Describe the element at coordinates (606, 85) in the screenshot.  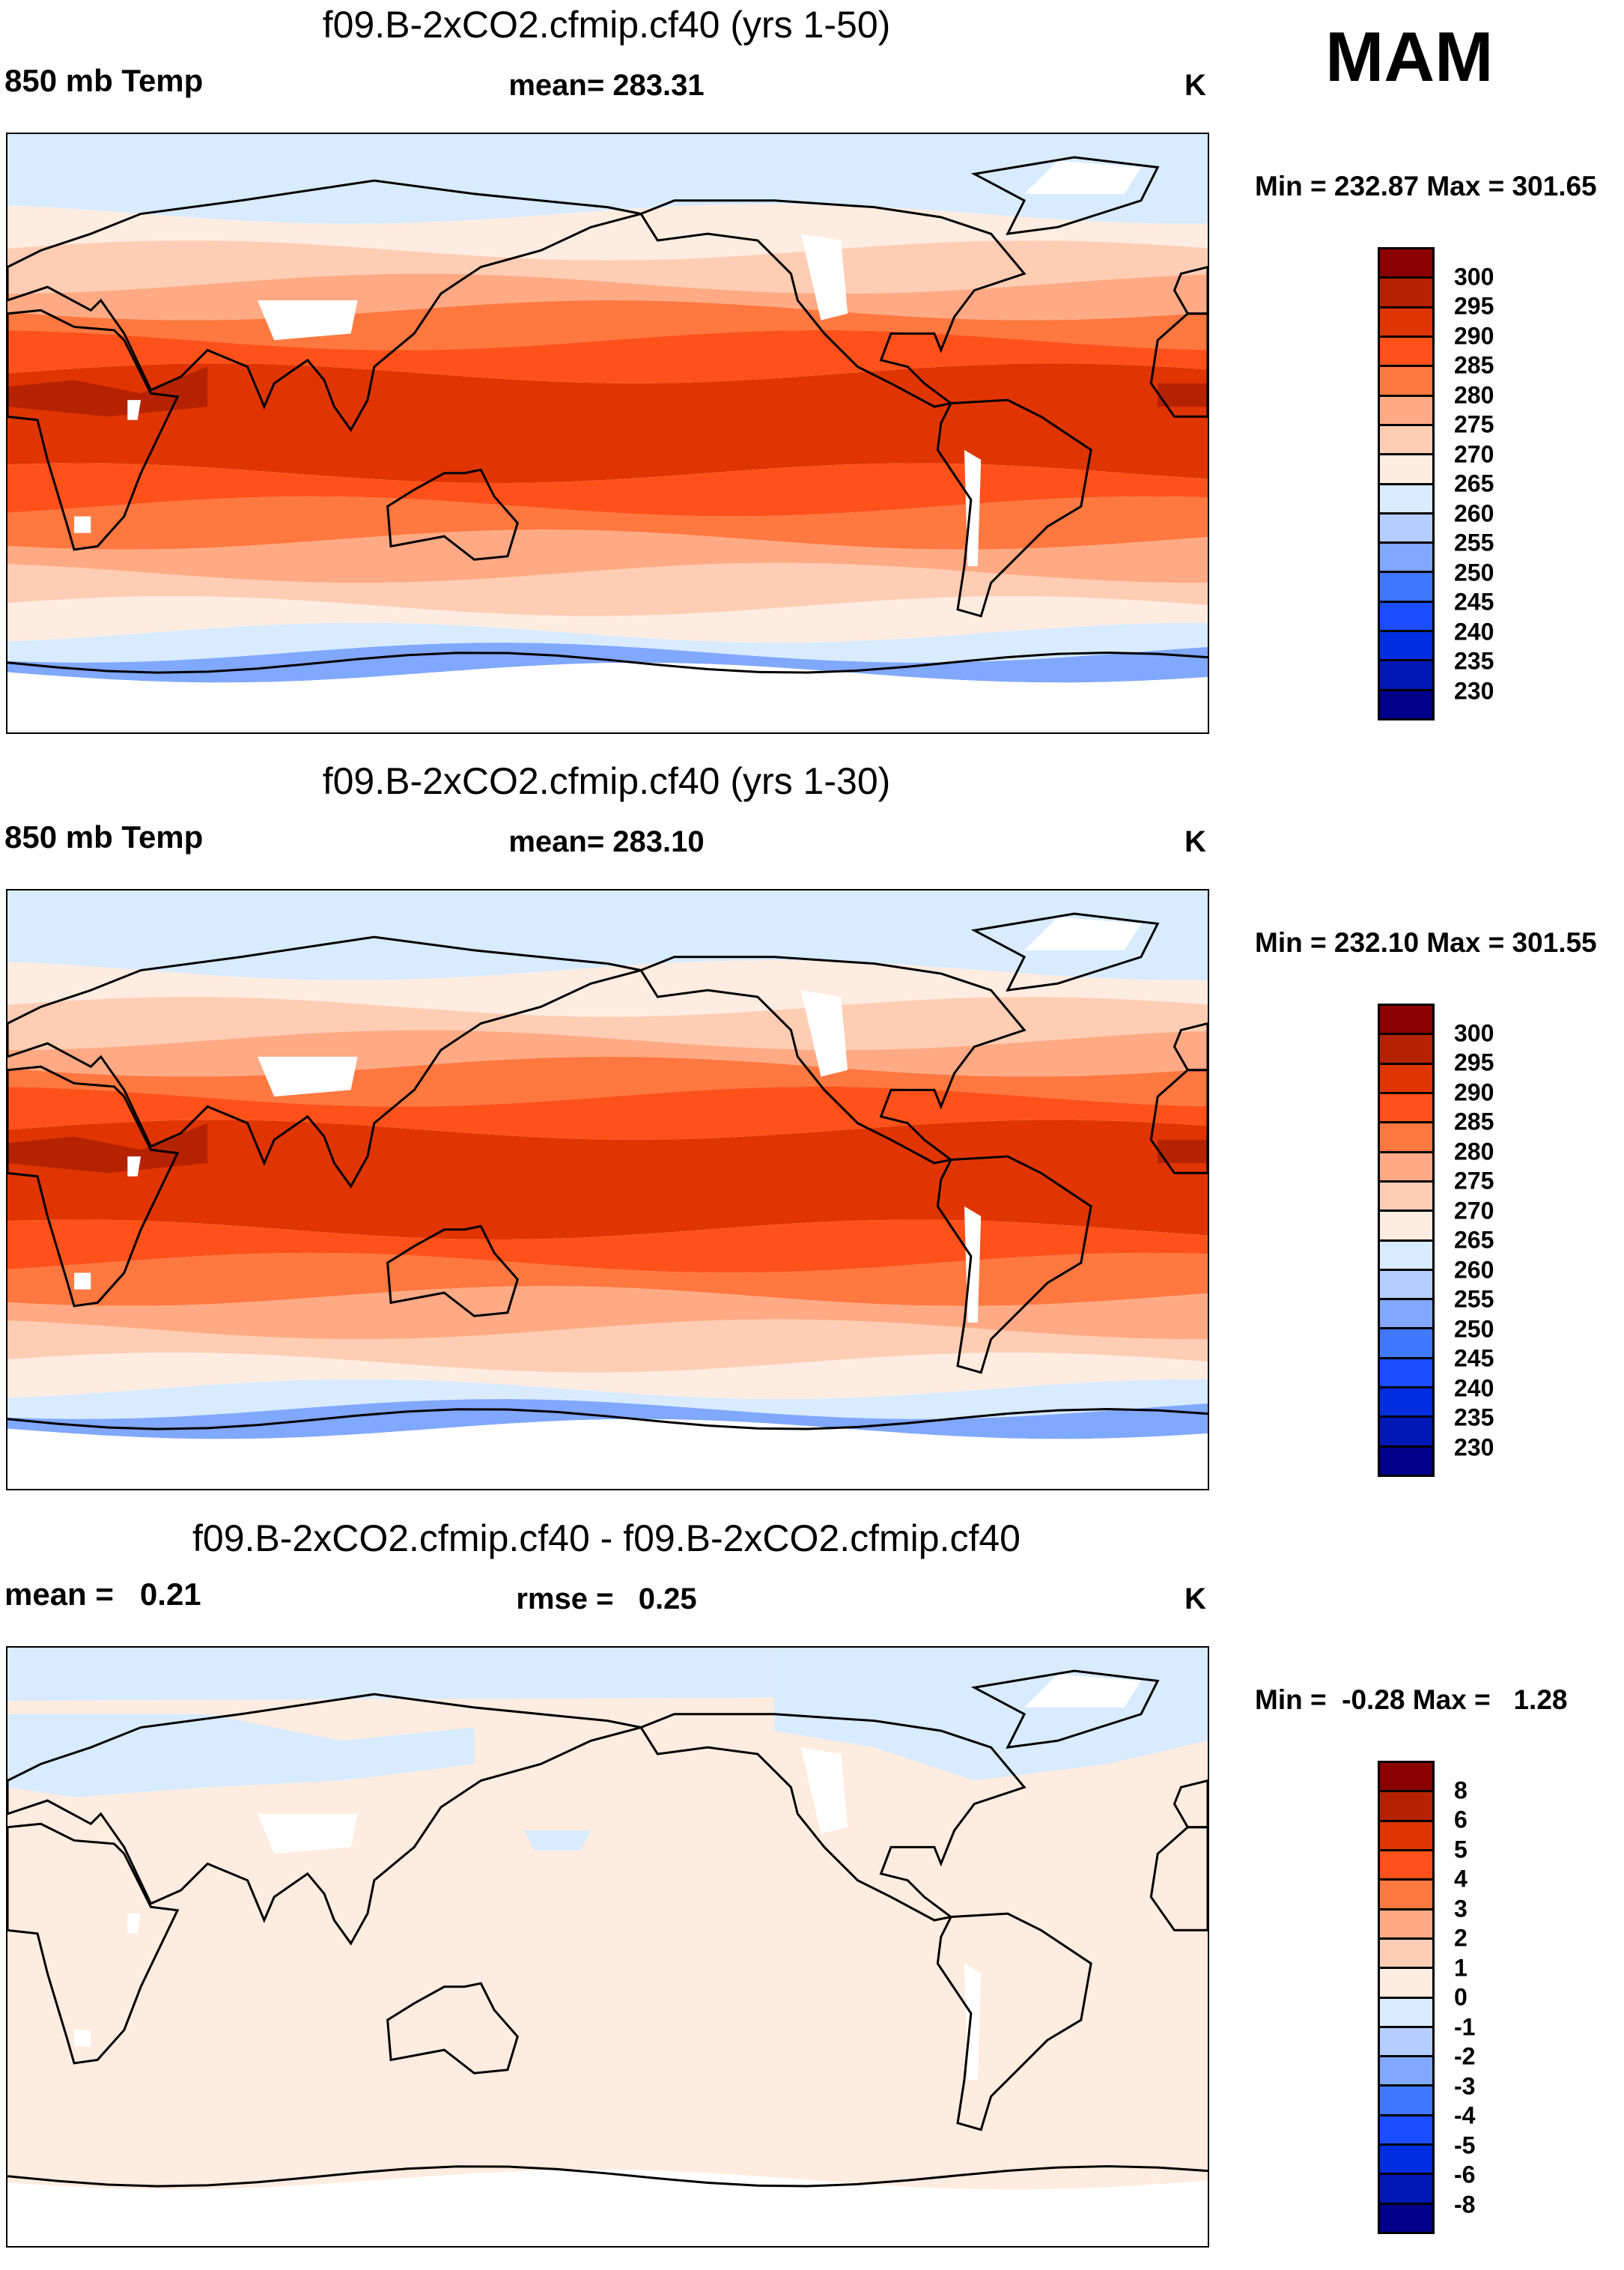
I see `mean-label: mean= 283.31` at that location.